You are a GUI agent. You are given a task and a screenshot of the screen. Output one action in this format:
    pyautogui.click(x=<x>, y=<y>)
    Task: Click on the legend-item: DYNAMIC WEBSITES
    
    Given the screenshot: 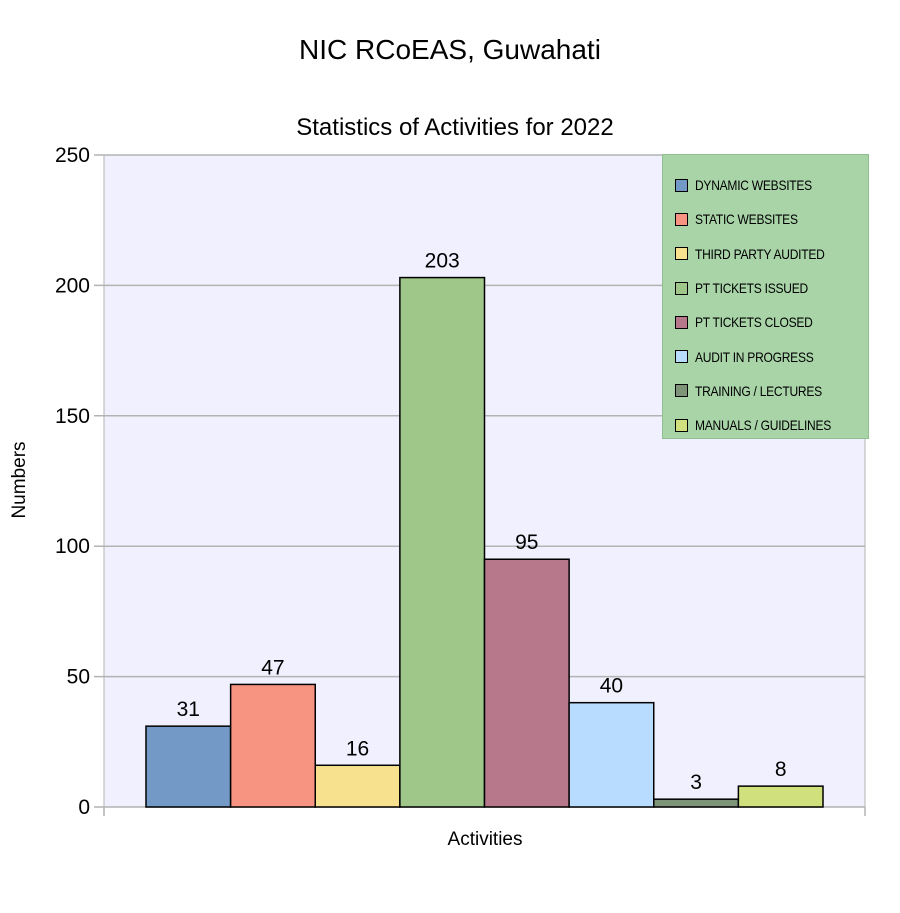 What is the action you would take?
    pyautogui.click(x=765, y=185)
    